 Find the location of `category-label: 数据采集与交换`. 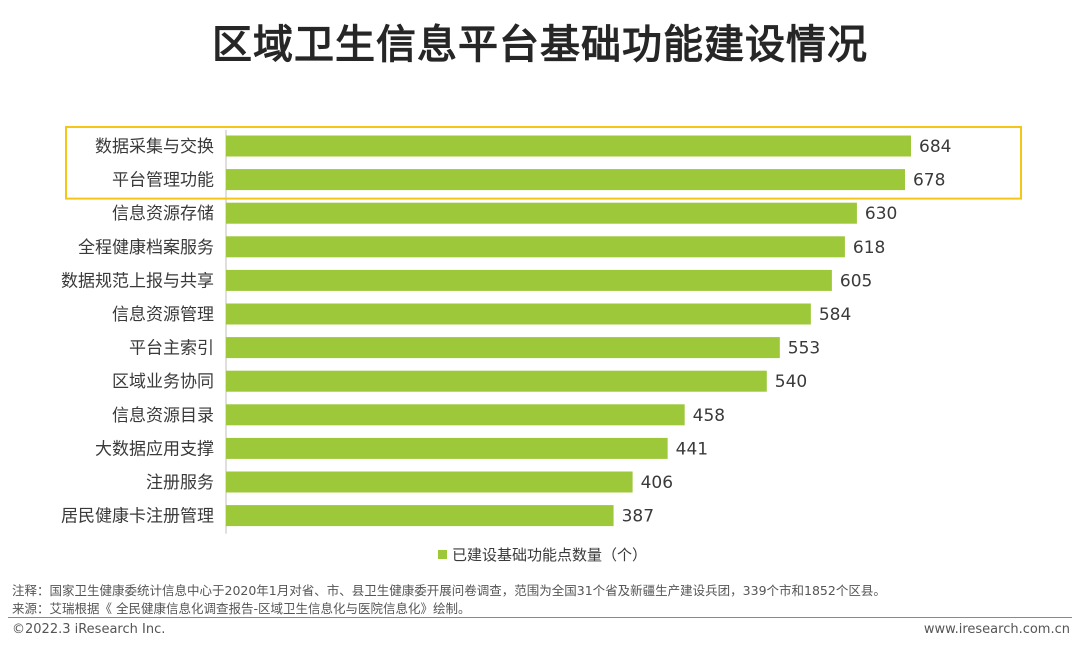

category-label: 数据采集与交换 is located at coordinates (154, 147).